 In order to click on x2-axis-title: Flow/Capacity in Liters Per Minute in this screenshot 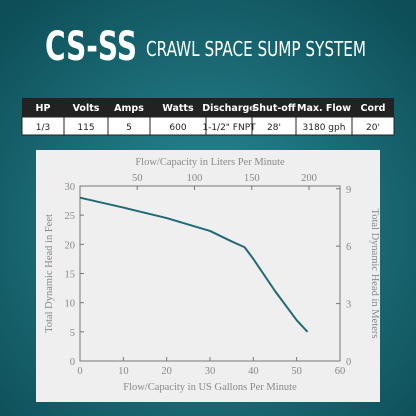, I will do `click(210, 162)`.